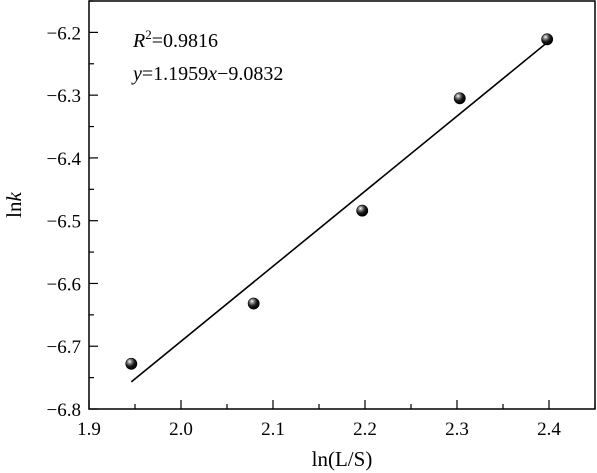 The width and height of the screenshot is (597, 473). What do you see at coordinates (365, 429) in the screenshot?
I see `x-tick-label: 2.2` at bounding box center [365, 429].